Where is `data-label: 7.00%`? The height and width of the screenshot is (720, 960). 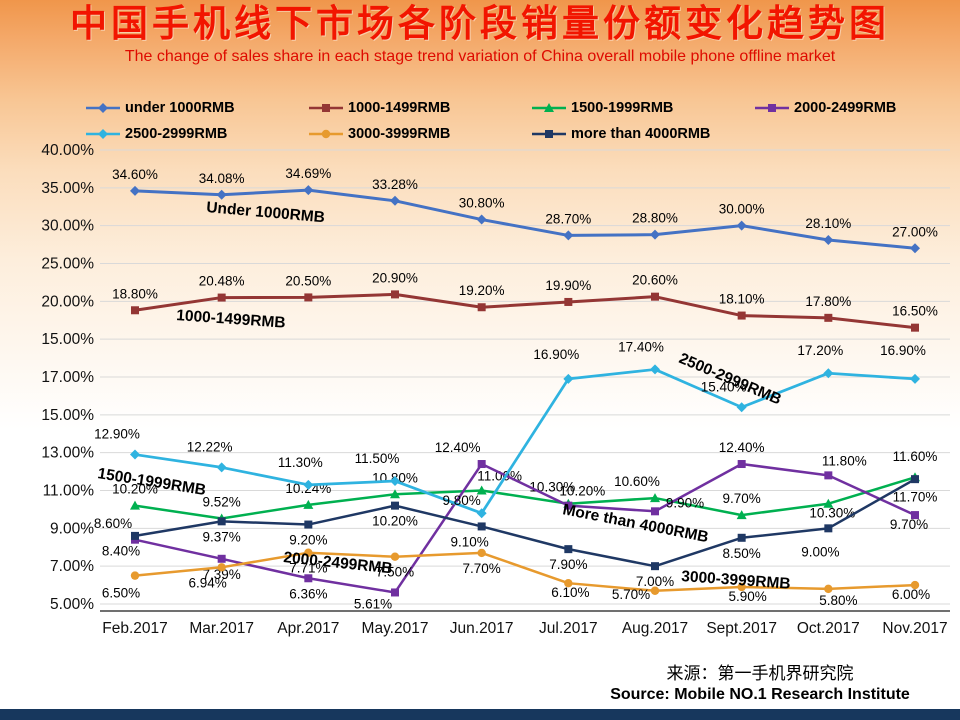
data-label: 7.00% is located at coordinates (655, 581).